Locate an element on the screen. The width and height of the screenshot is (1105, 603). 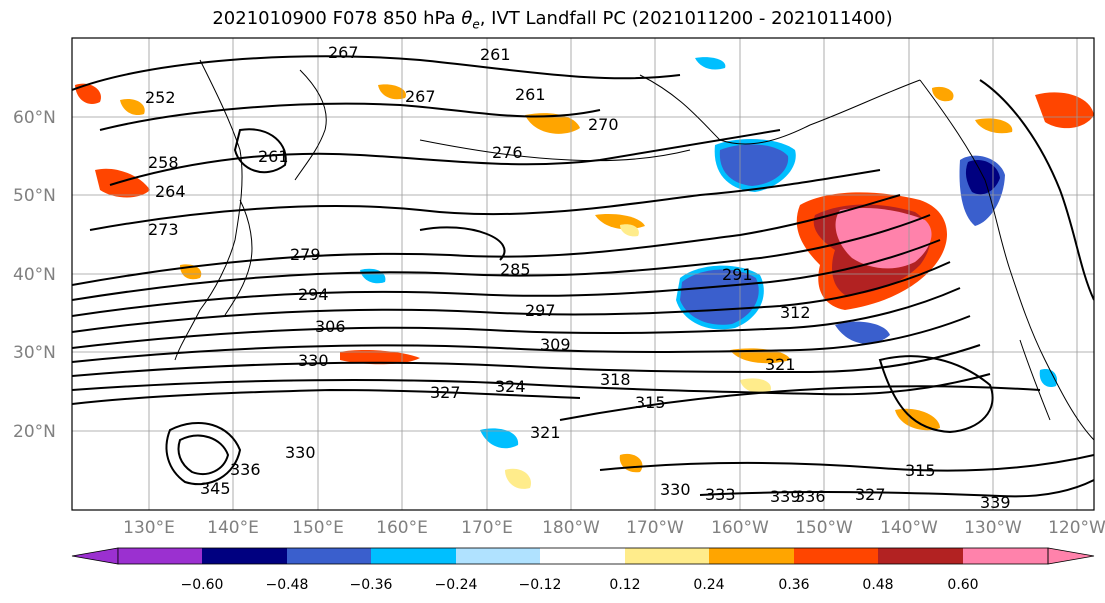
contour-label: 333 is located at coordinates (720, 494).